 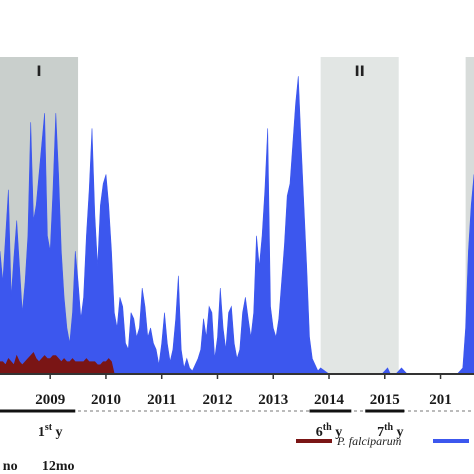 What do you see at coordinates (58, 466) in the screenshot?
I see `bottom-label-1: 12mo` at bounding box center [58, 466].